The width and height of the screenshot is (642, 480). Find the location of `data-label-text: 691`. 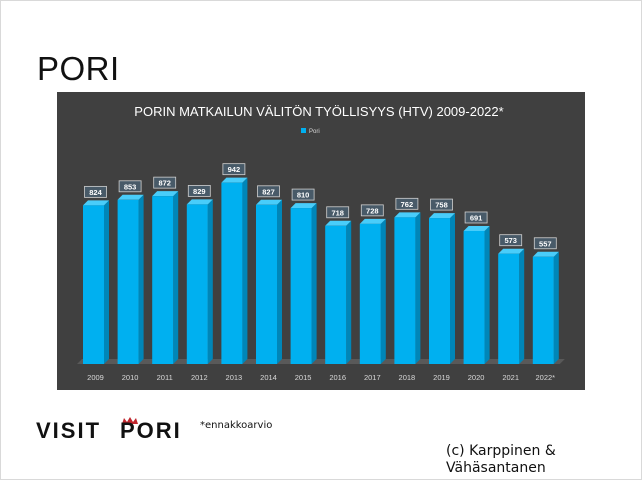

data-label-text: 691 is located at coordinates (476, 217).